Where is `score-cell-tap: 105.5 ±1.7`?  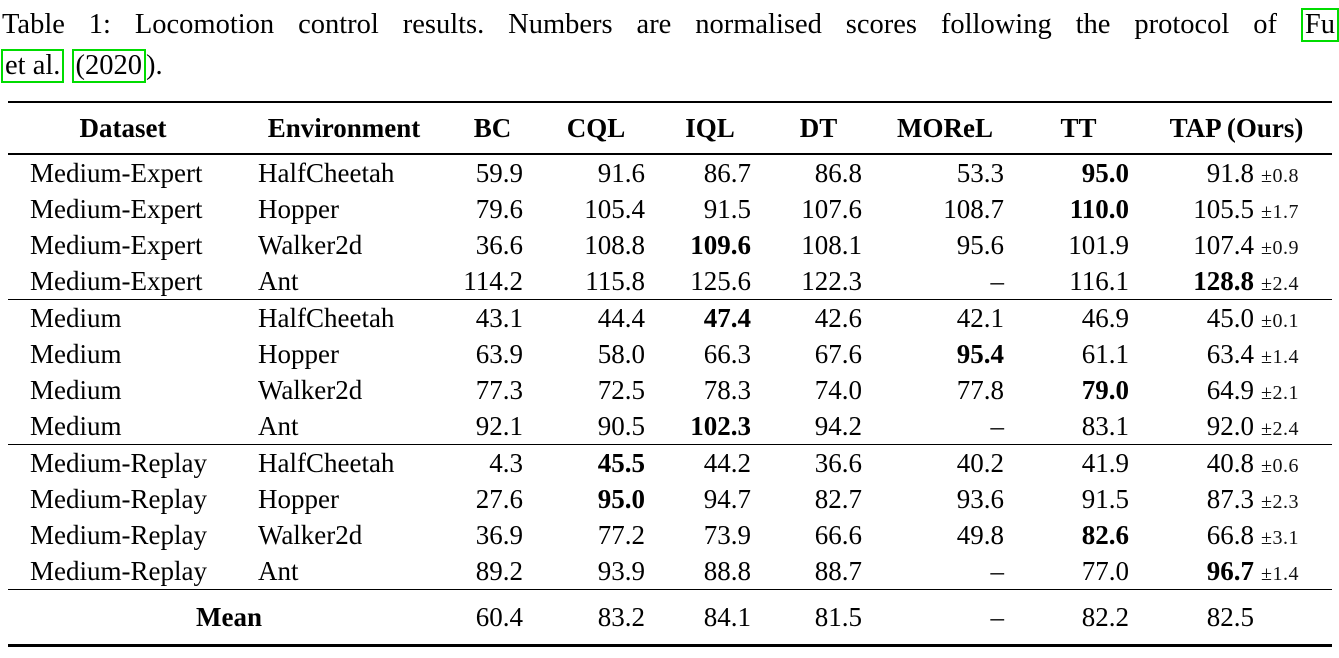
score-cell-tap: 105.5 ±1.7 is located at coordinates (1236, 209).